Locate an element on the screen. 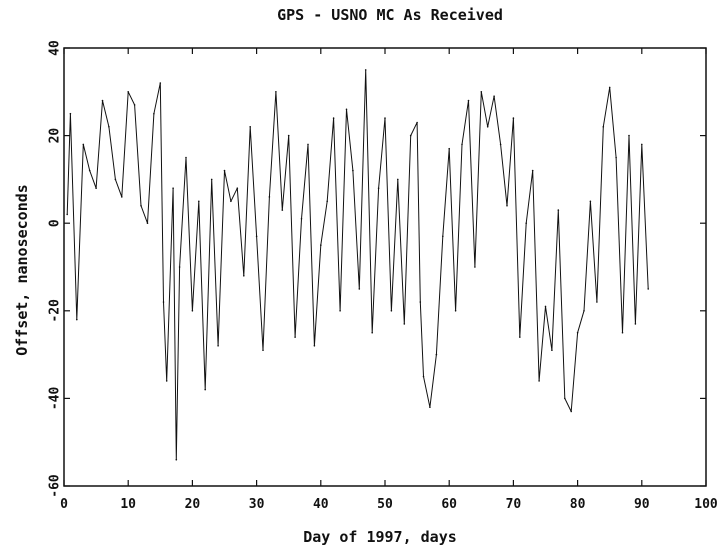 The image size is (718, 552). chart-title: GPS - USNO MC As Received is located at coordinates (390, 15).